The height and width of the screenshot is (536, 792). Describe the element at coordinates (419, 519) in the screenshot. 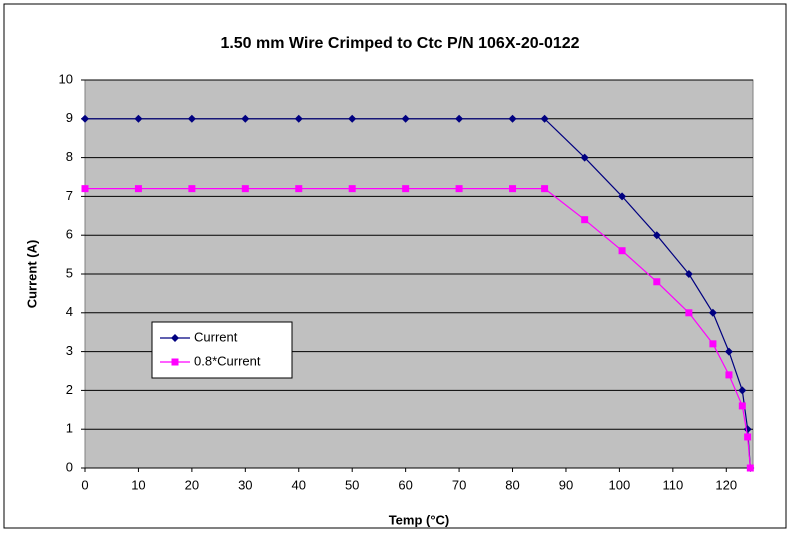

I see `x-axis-label: Temp (°C)` at that location.